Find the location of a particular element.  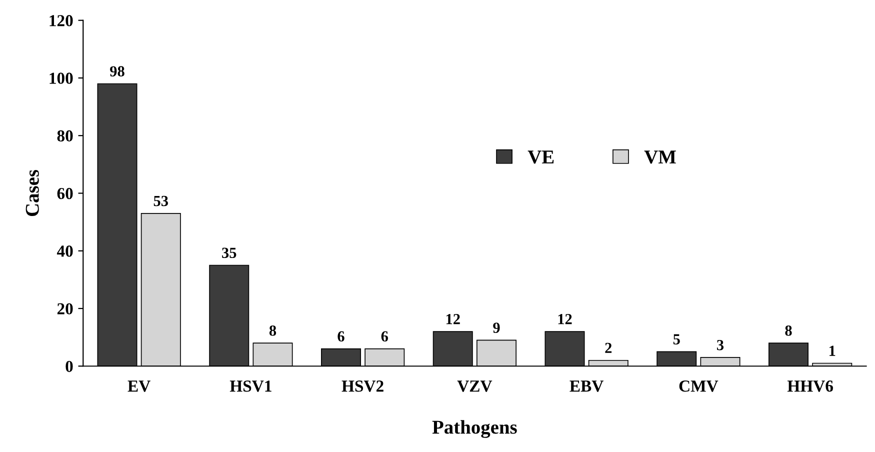

y-axis-title: Cases is located at coordinates (32, 193).